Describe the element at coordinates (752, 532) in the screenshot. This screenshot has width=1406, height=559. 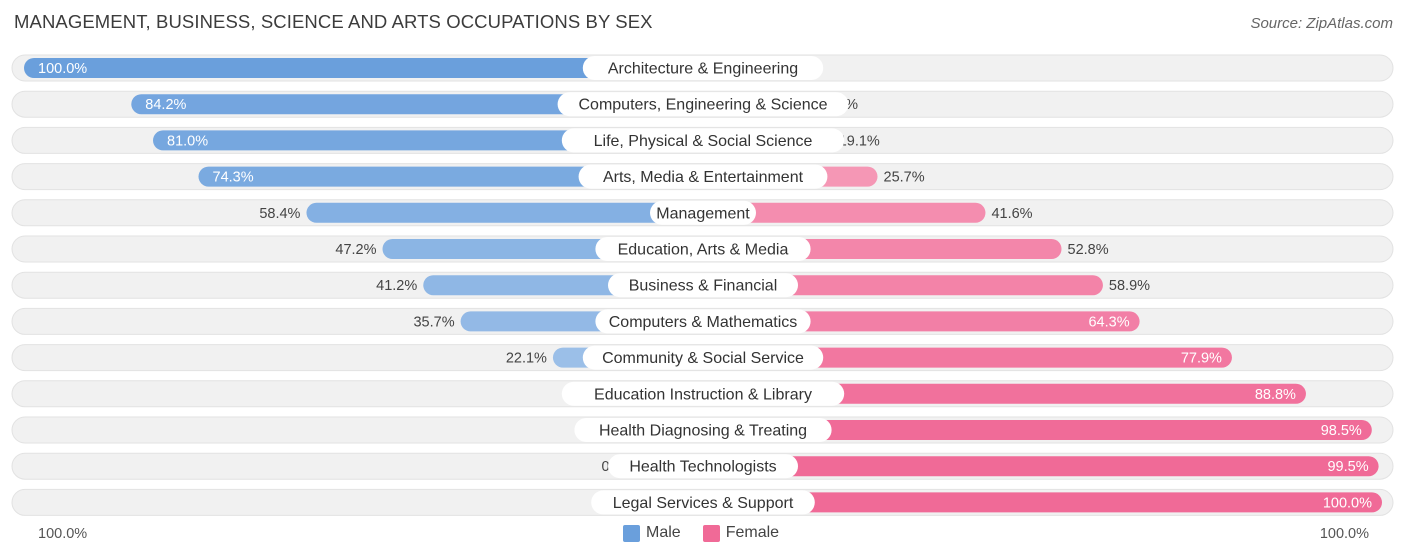
I see `legend-female-label: Female` at that location.